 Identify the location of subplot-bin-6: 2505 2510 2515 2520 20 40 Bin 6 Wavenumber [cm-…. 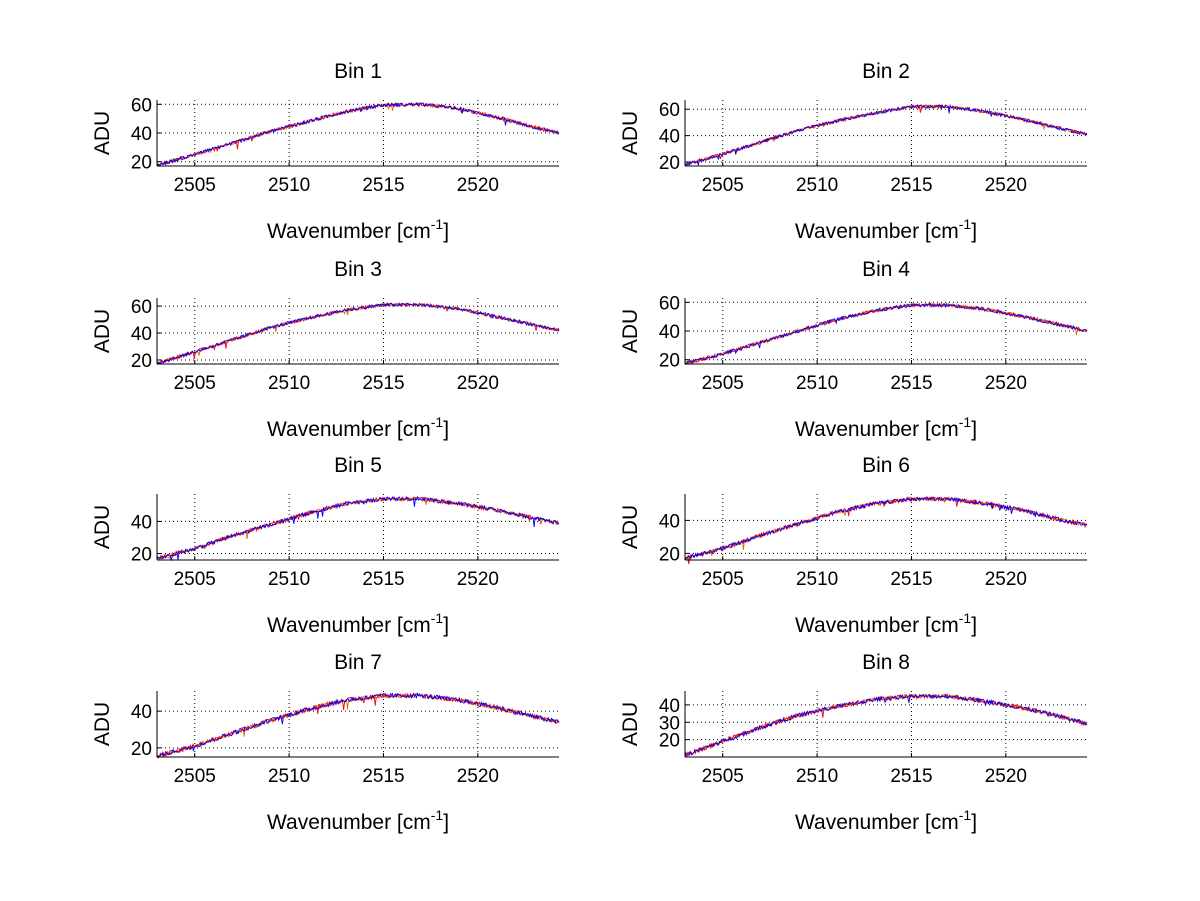
(853, 545).